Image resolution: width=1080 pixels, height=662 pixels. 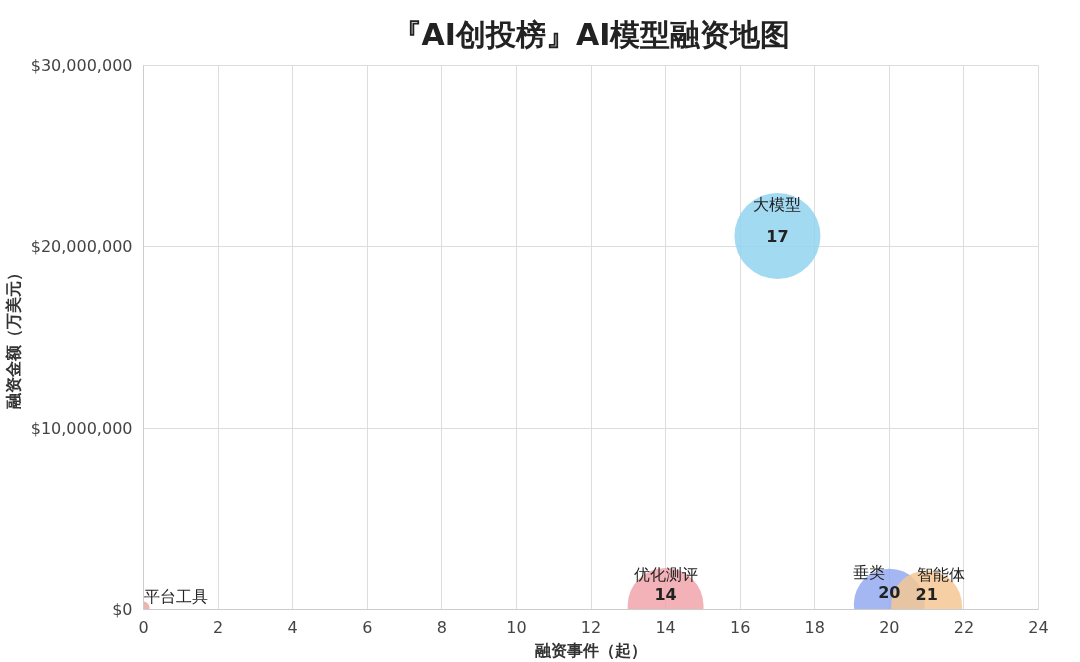 I want to click on annotation: 20, so click(x=889, y=593).